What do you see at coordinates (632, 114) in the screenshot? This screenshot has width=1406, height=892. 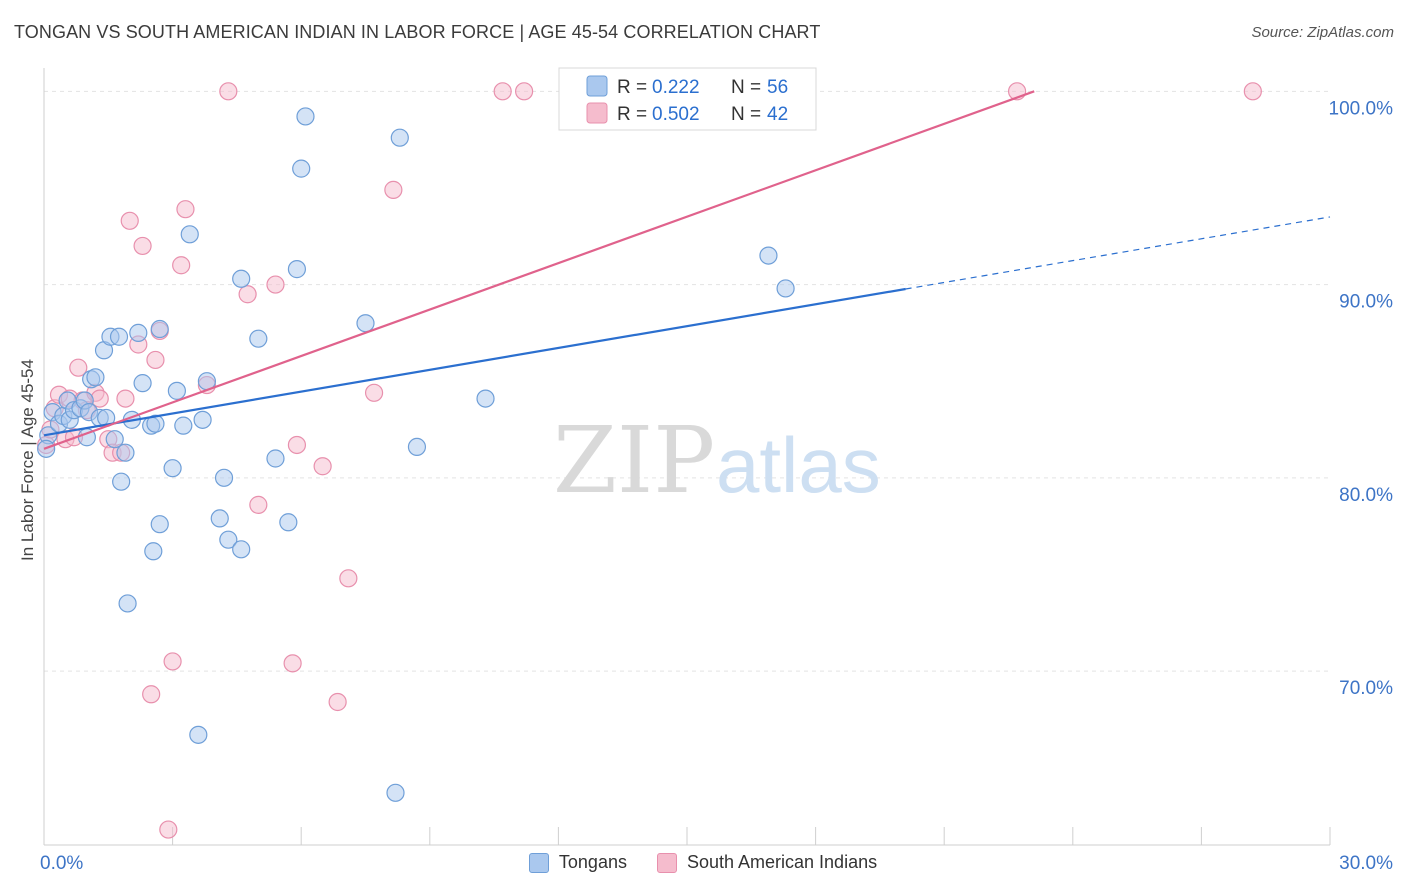 I see `legend-r-label-sai: R =` at bounding box center [632, 114].